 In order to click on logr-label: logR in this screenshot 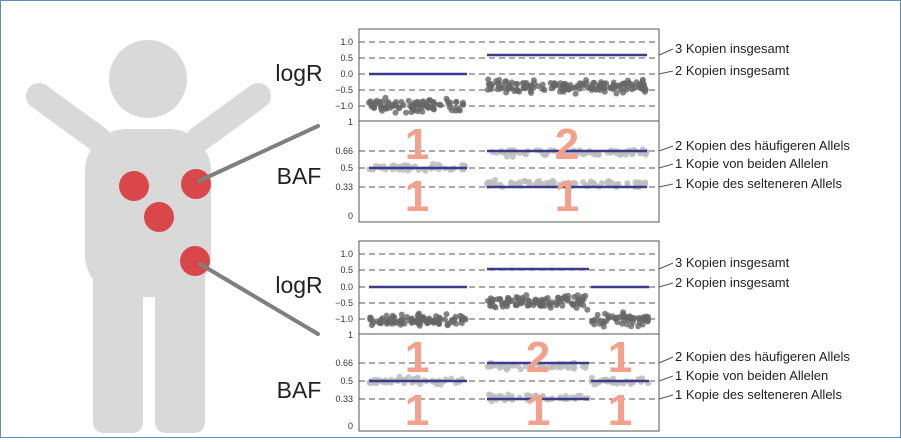, I will do `click(298, 285)`.